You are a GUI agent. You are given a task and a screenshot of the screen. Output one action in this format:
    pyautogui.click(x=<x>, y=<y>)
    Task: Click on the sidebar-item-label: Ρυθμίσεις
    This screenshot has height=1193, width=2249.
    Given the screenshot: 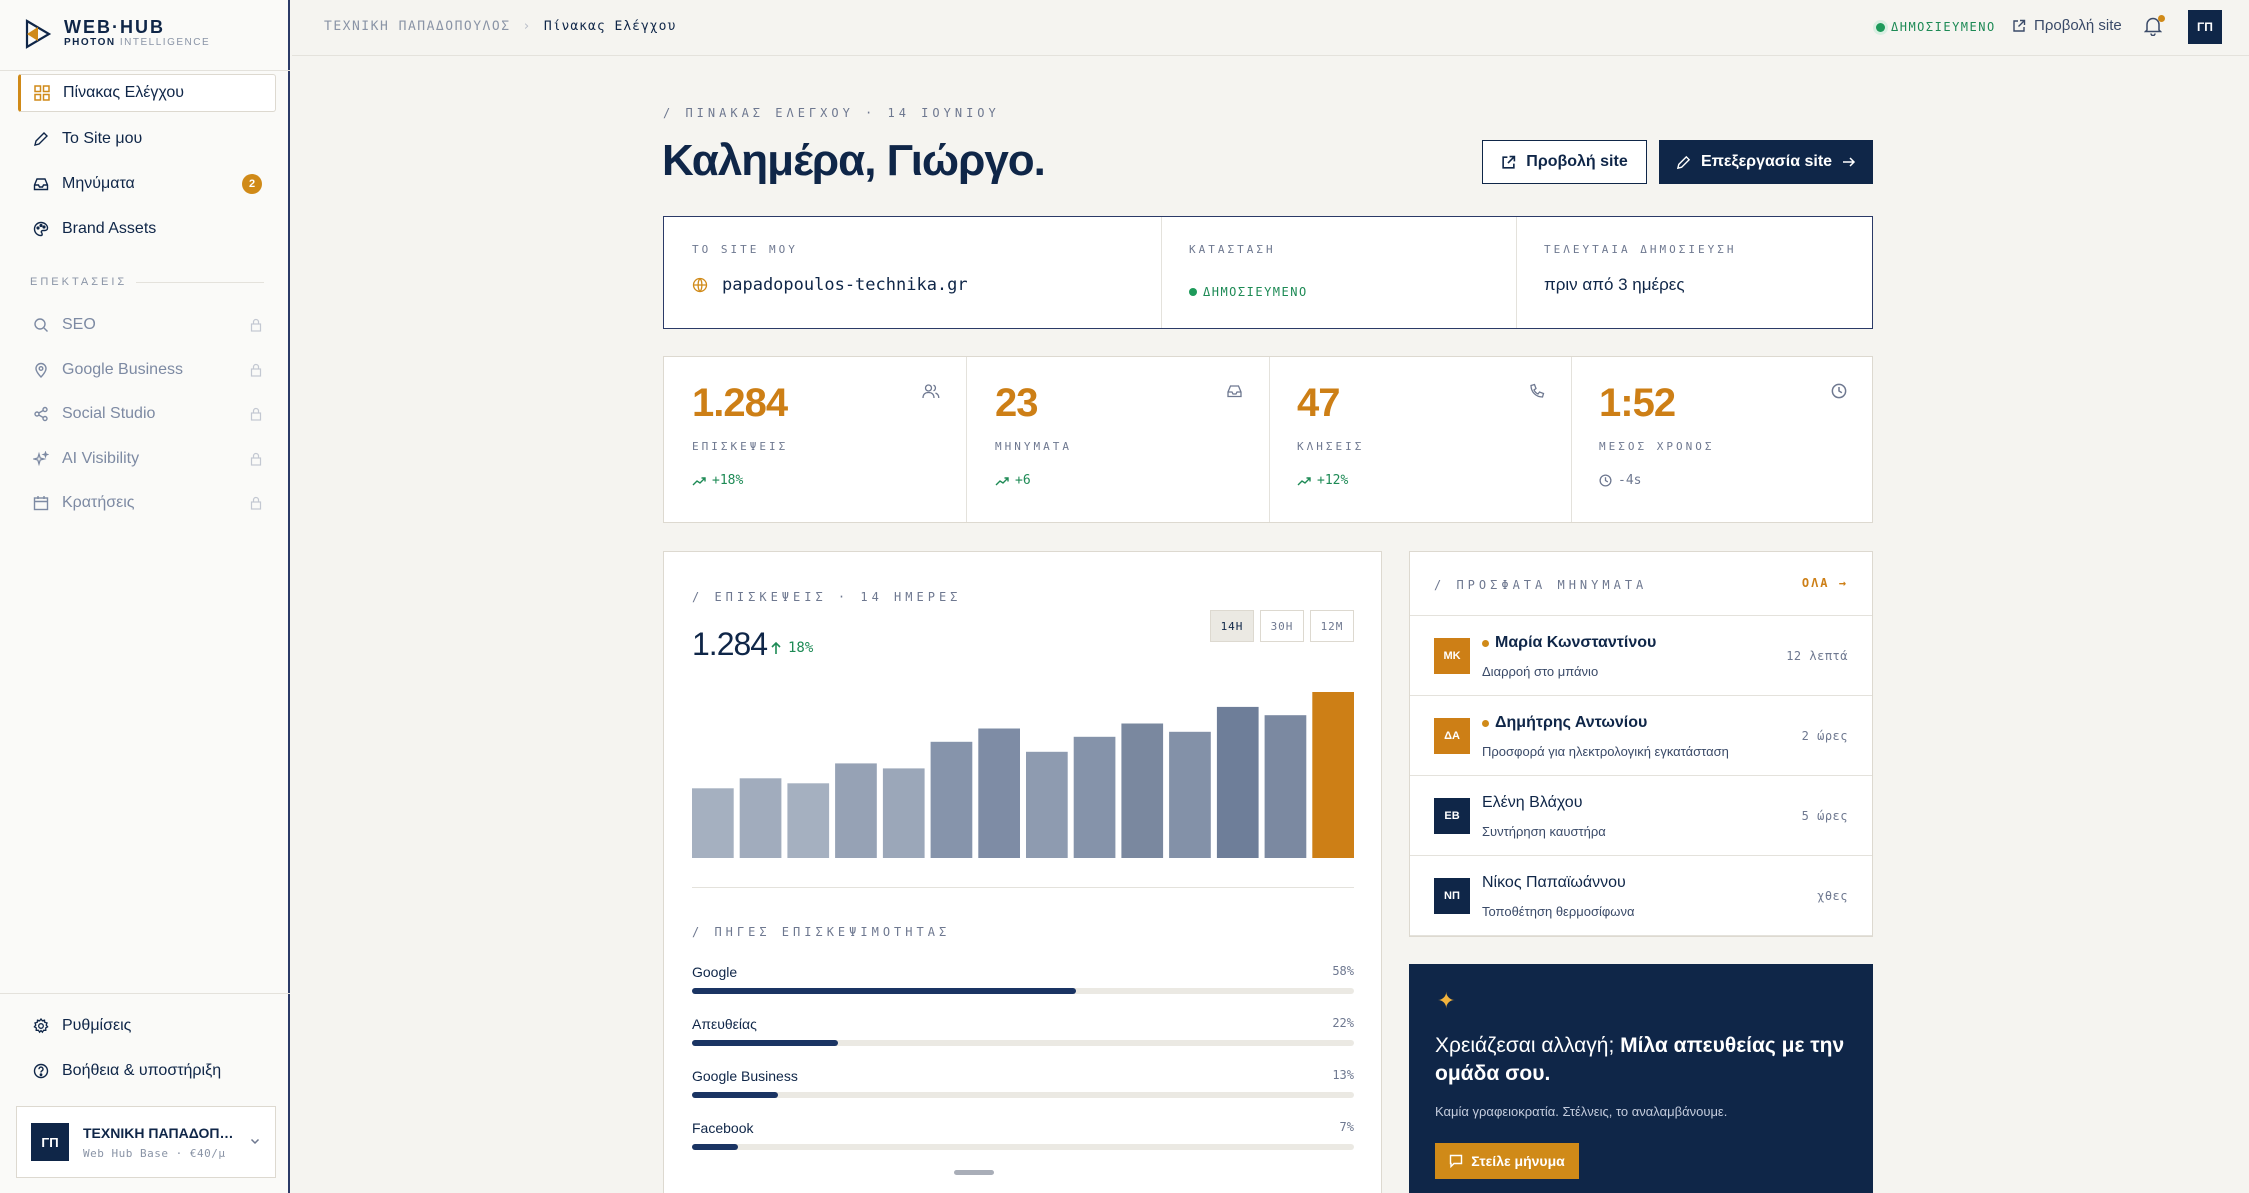 What is the action you would take?
    pyautogui.click(x=97, y=1025)
    